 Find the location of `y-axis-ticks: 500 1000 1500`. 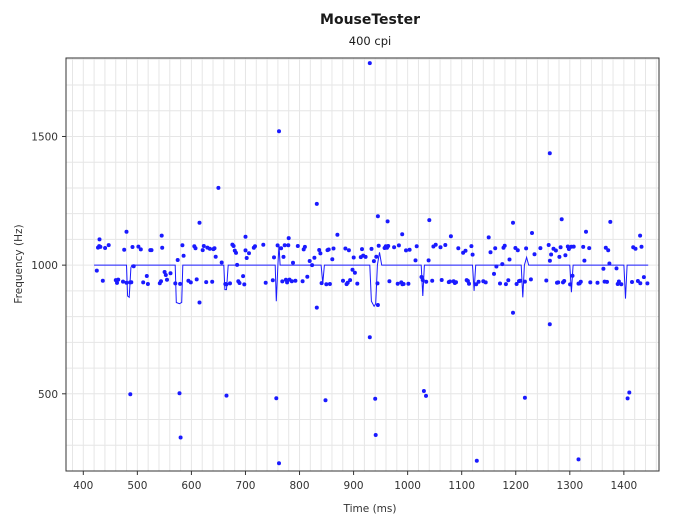

y-axis-ticks: 500 1000 1500 is located at coordinates (48, 266).